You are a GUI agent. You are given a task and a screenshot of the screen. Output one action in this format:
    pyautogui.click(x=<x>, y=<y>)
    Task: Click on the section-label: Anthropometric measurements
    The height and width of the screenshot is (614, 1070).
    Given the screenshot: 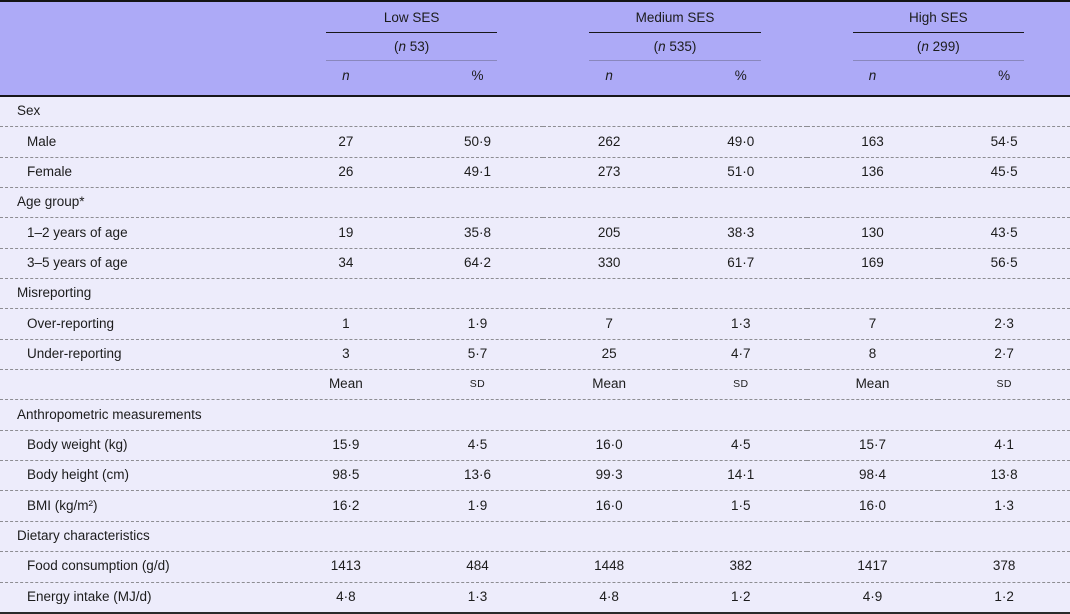 What is the action you would take?
    pyautogui.click(x=109, y=414)
    